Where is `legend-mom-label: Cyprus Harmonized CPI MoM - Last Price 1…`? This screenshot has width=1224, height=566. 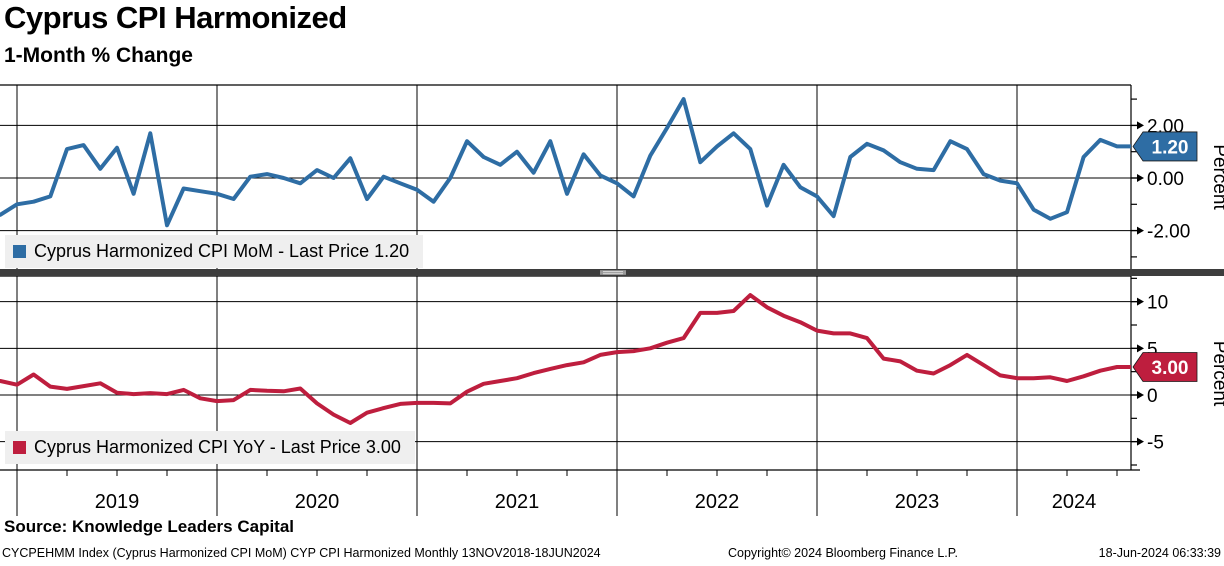 legend-mom-label: Cyprus Harmonized CPI MoM - Last Price 1… is located at coordinates (222, 251).